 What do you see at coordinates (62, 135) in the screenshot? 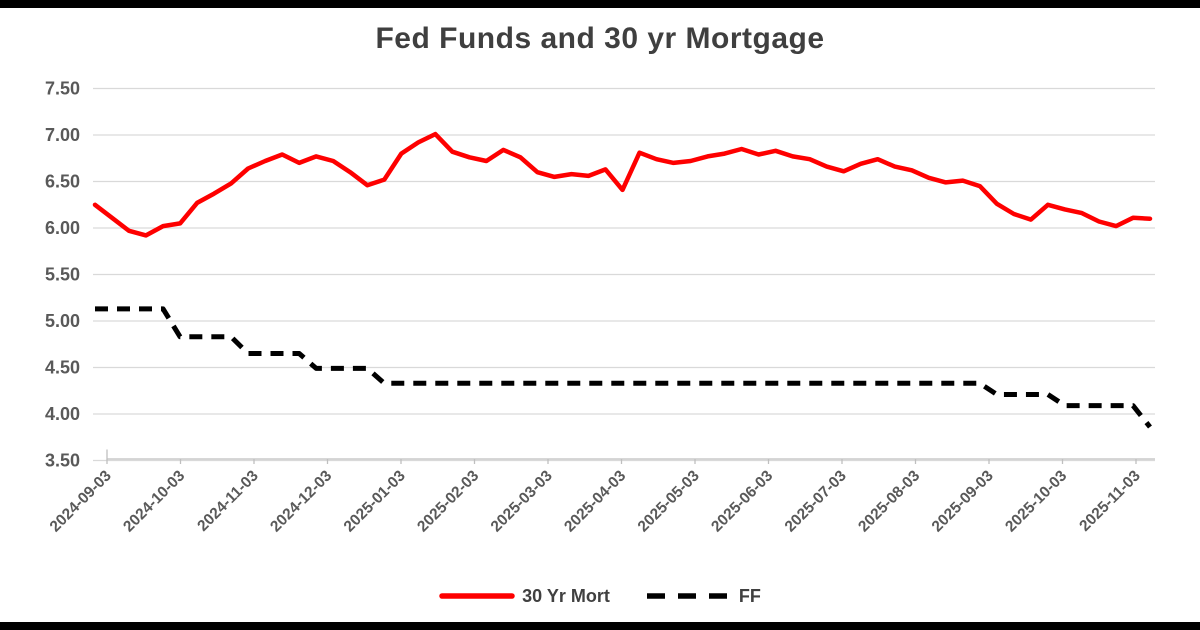
I see `y-axis-tick-label: 7.00` at bounding box center [62, 135].